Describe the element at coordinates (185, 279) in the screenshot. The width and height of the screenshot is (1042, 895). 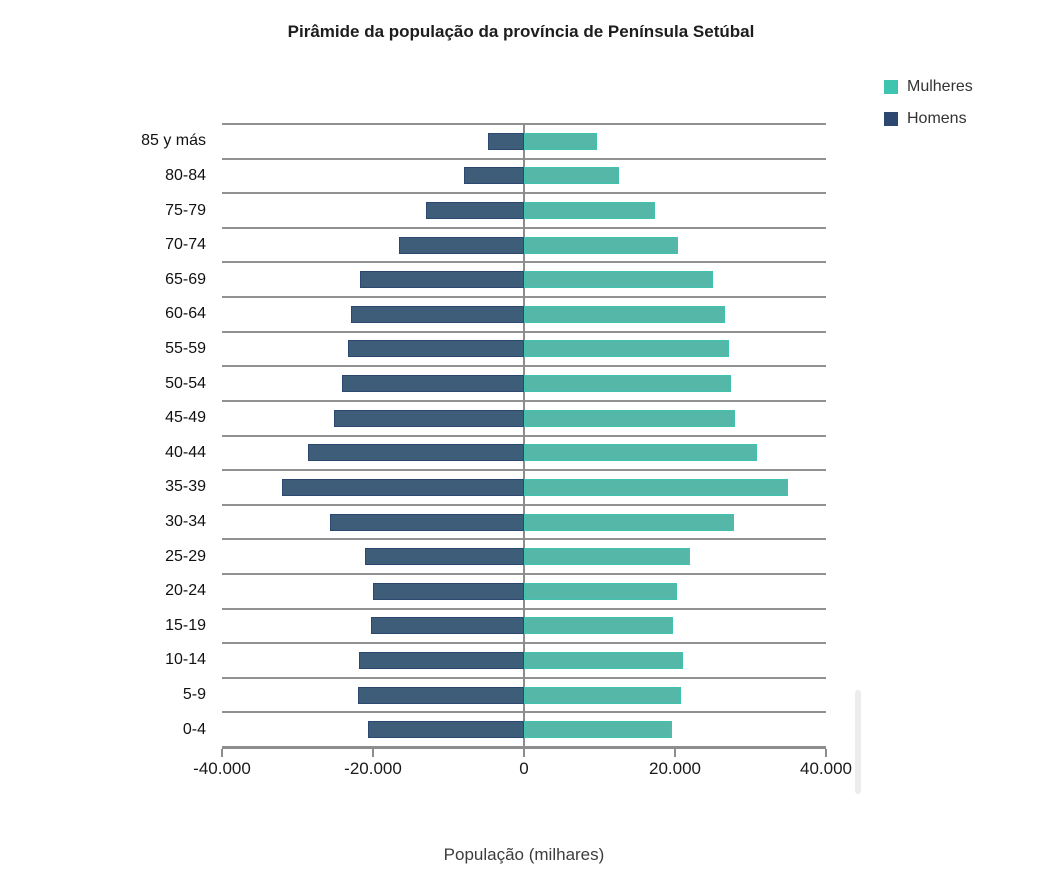
I see `y-axis-label: 65-69` at that location.